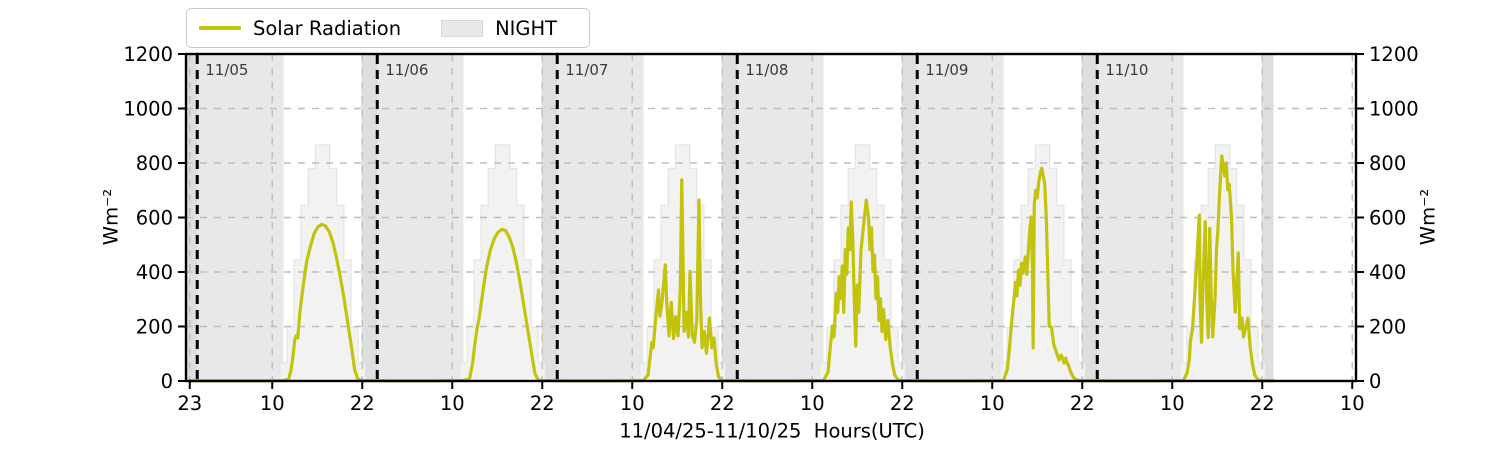  Describe the element at coordinates (111, 217) in the screenshot. I see `y-axis-label-left: Wm⁻²` at that location.